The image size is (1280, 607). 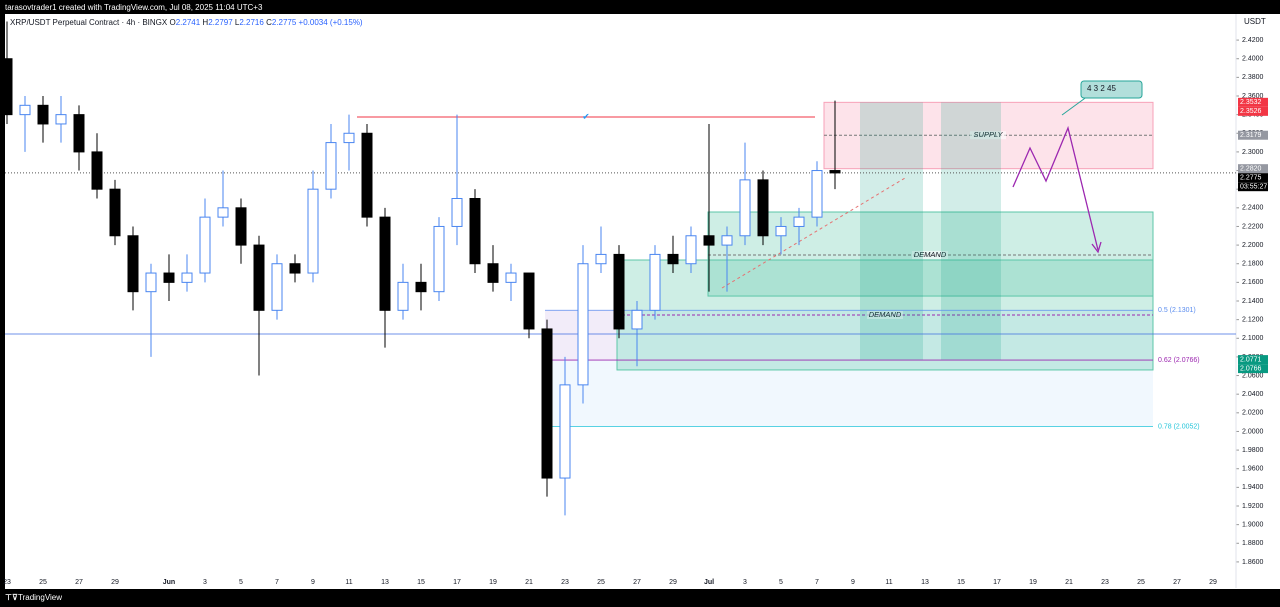 What do you see at coordinates (1253, 319) in the screenshot?
I see `y-tick-label: 2.1200` at bounding box center [1253, 319].